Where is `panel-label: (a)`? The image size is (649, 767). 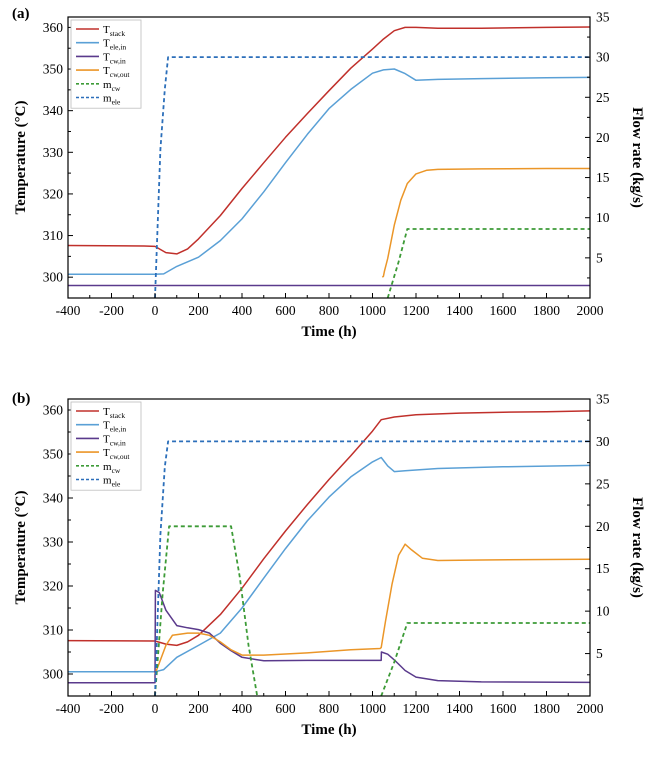 panel-label: (a) is located at coordinates (21, 14).